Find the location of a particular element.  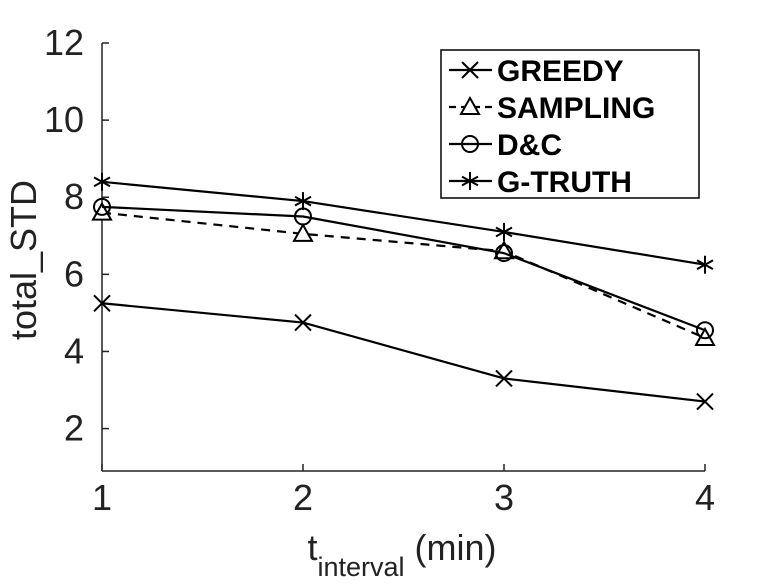

series-line-g-truth is located at coordinates (403, 223).